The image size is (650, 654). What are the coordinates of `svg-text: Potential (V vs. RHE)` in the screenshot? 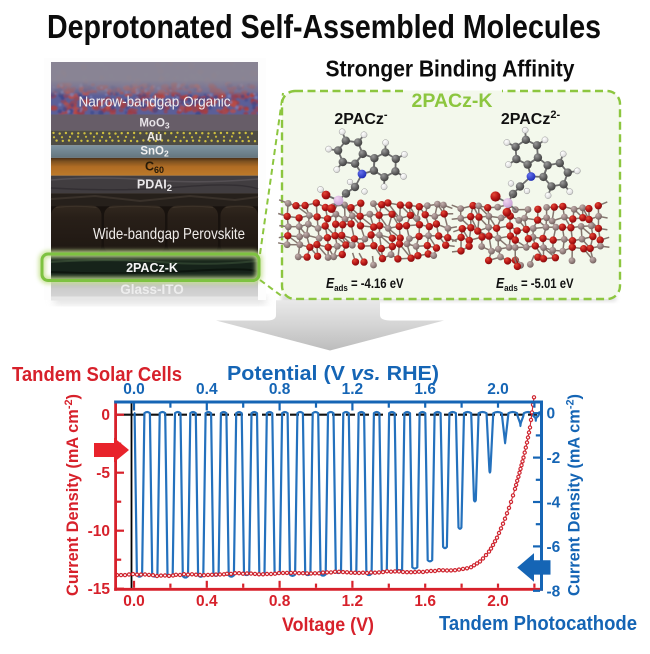 It's located at (333, 374).